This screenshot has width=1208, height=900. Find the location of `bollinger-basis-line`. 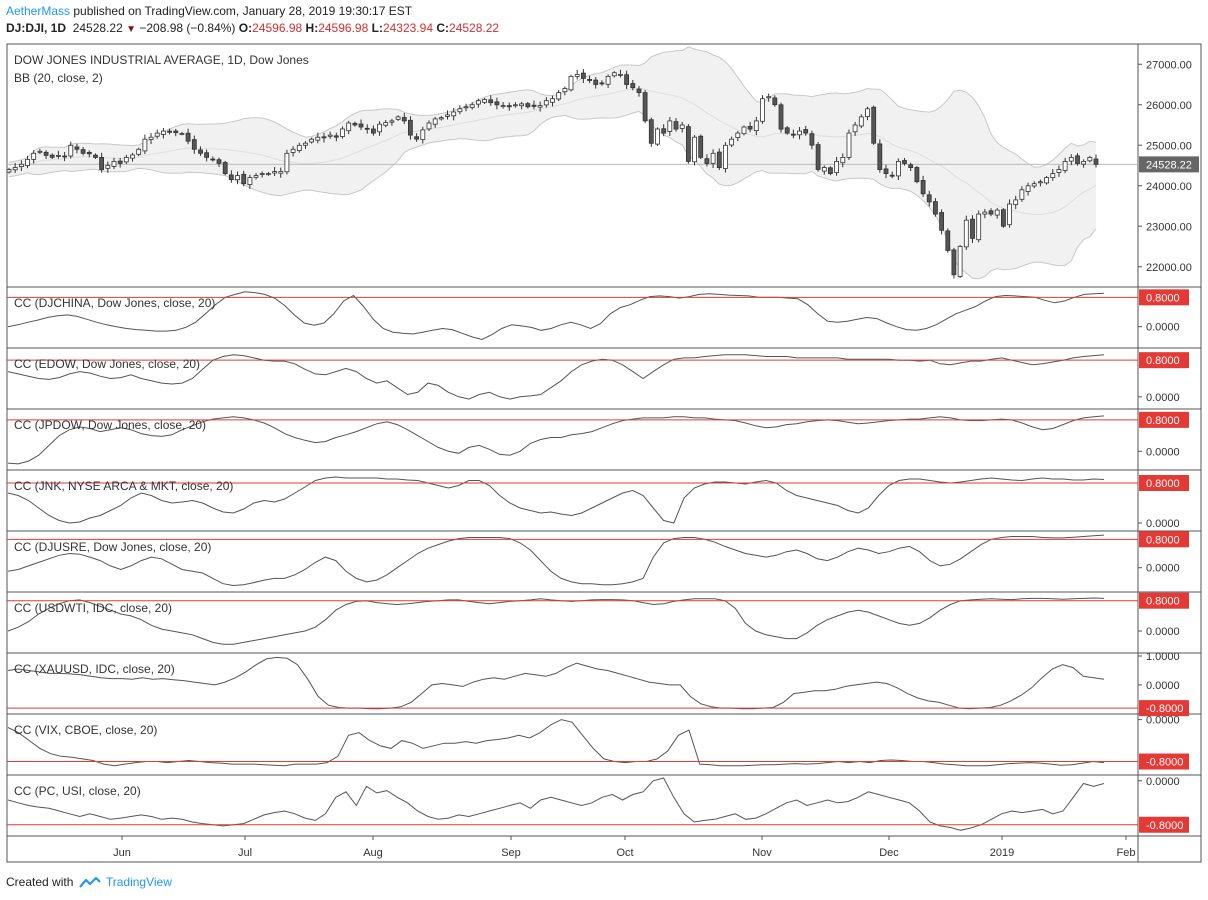

bollinger-basis-line is located at coordinates (552, 151).